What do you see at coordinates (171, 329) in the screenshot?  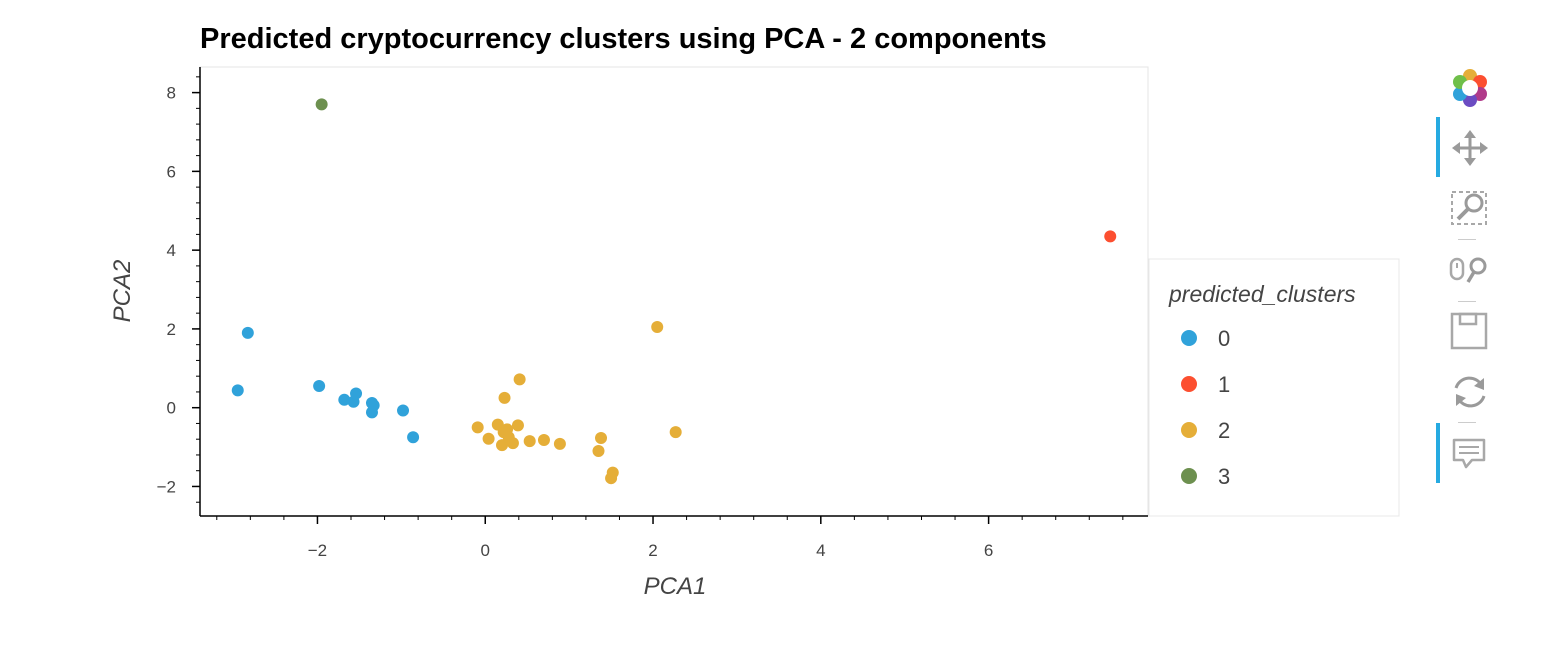 I see `y-tick-label: 2` at bounding box center [171, 329].